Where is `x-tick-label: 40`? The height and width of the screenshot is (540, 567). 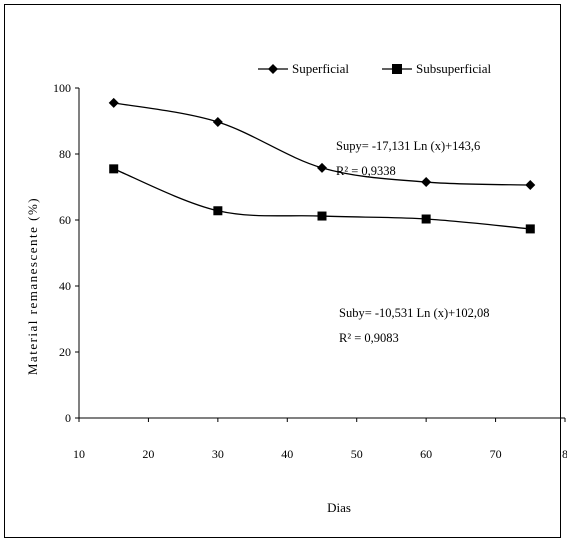
x-tick-label: 40 is located at coordinates (287, 454).